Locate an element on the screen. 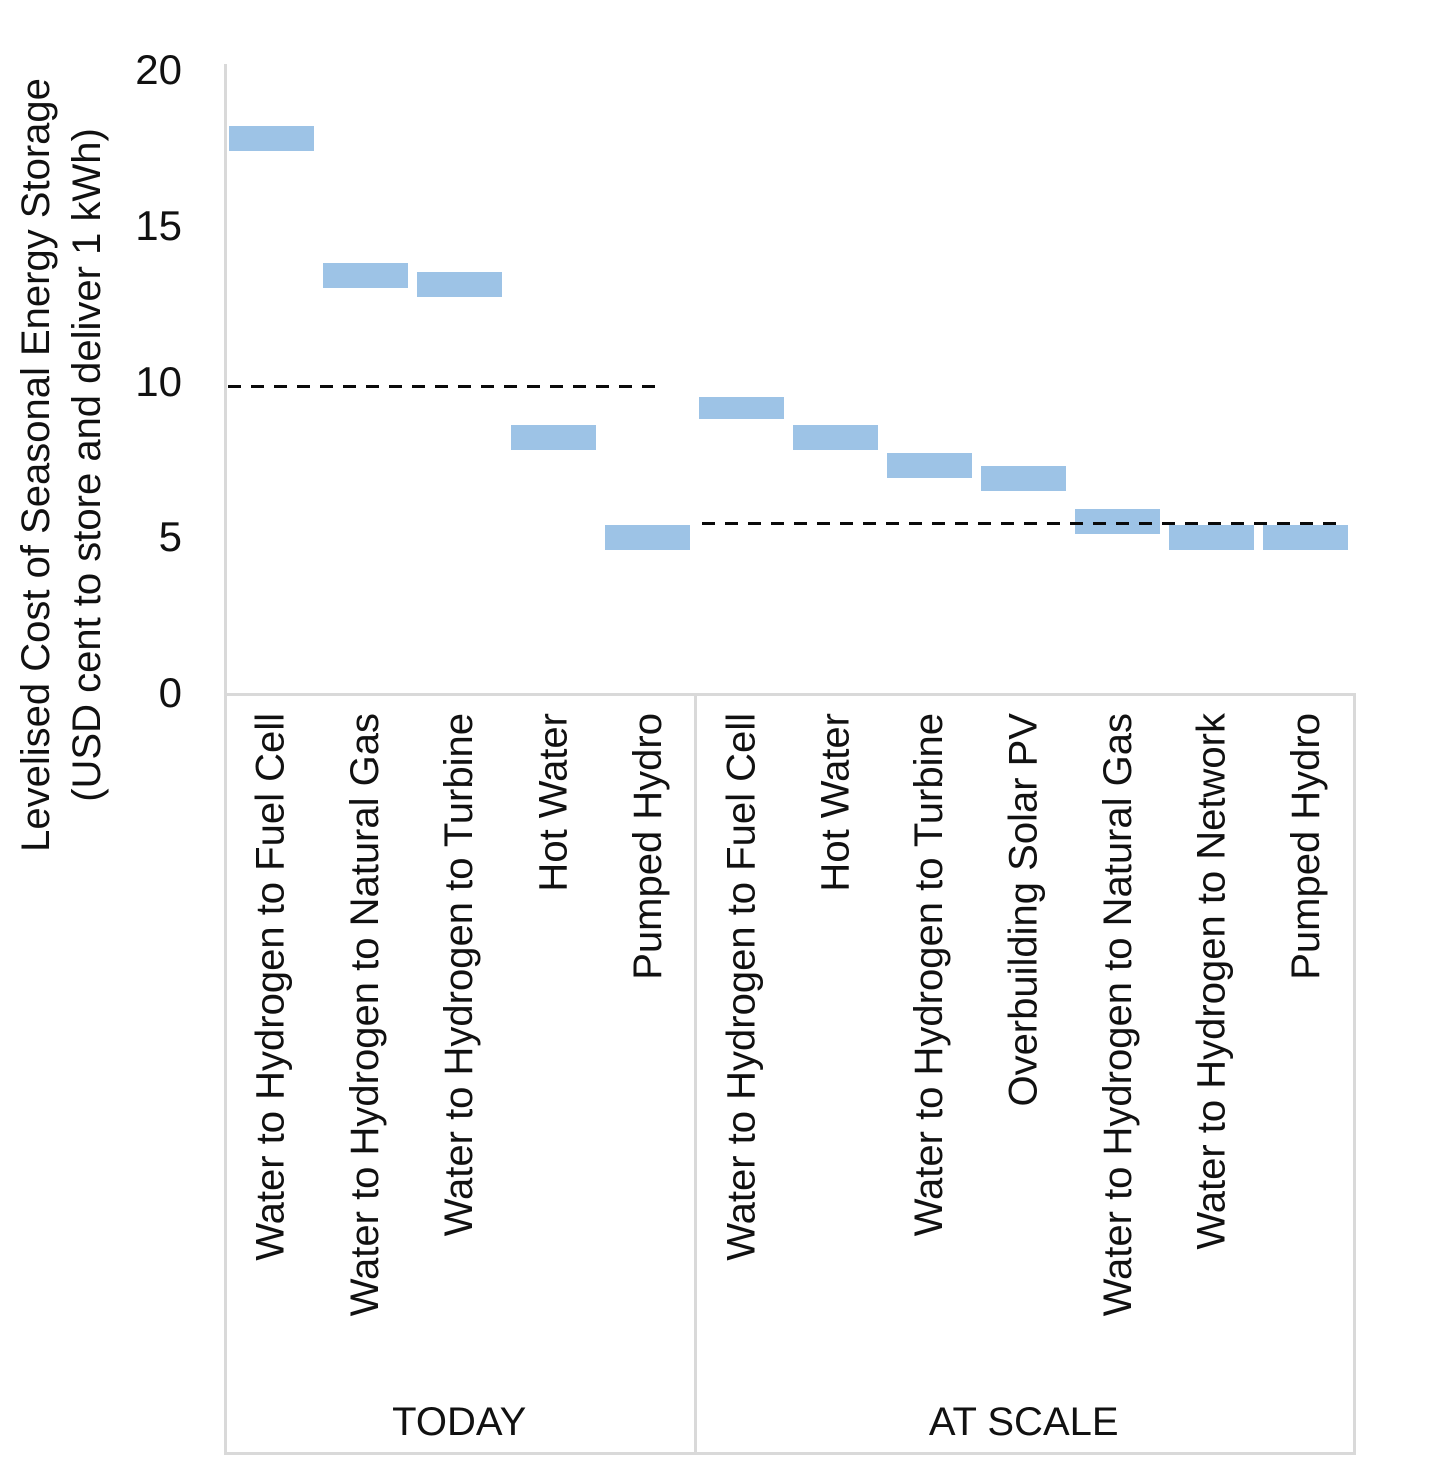 The image size is (1430, 1457). y-axis-tick-label: 10 is located at coordinates (158, 381).